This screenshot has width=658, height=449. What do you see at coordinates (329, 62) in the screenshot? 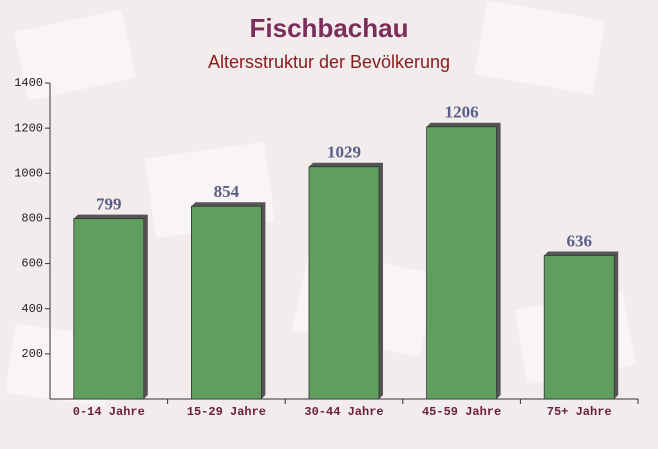
I see `chart-subtitle: Altersstruktur der Bevölkerung` at bounding box center [329, 62].